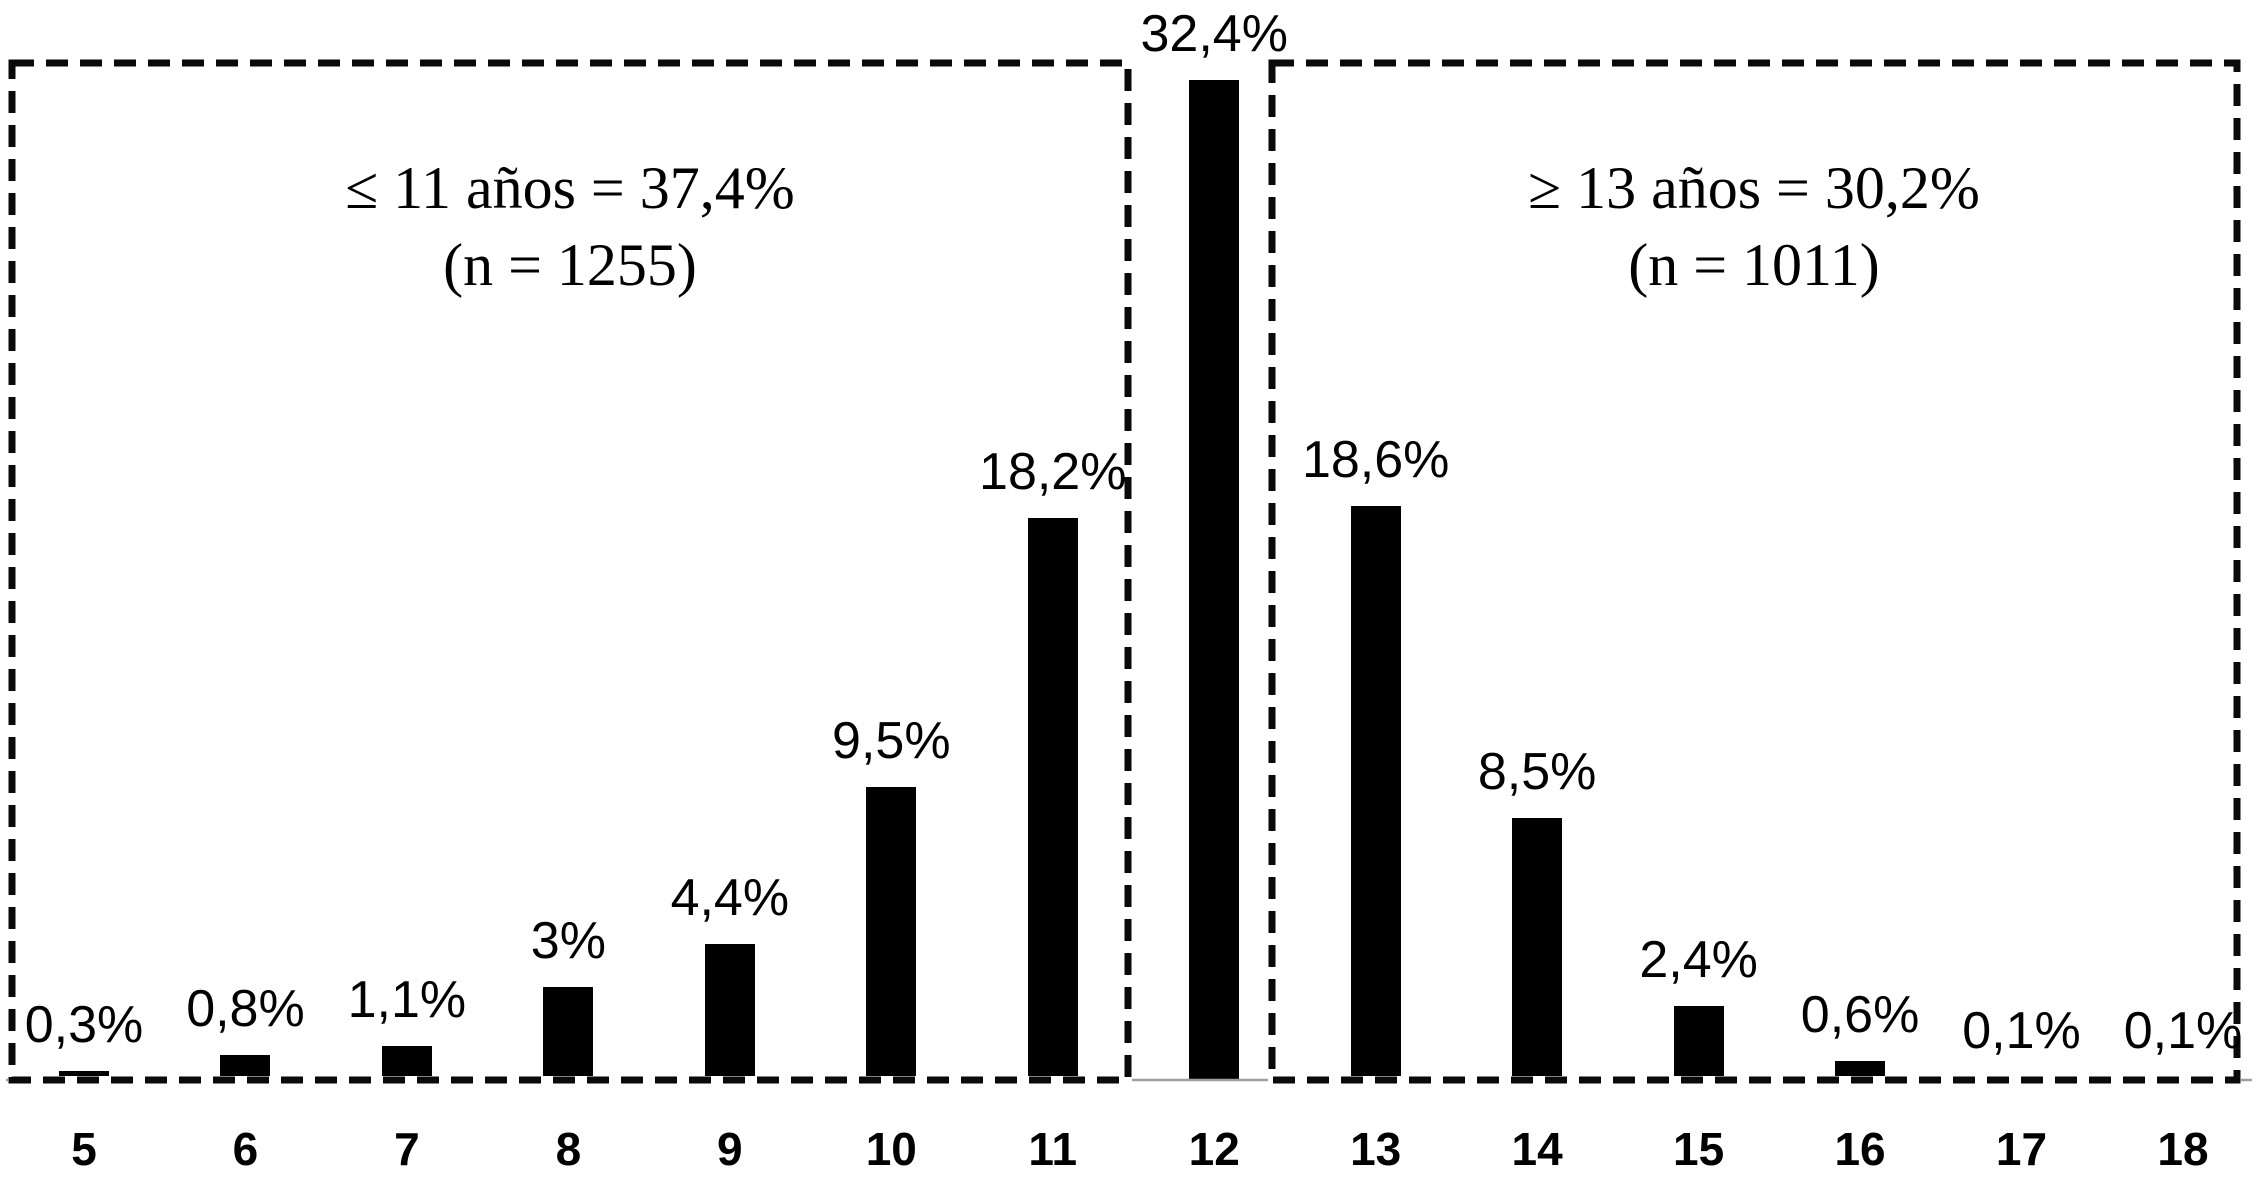 This screenshot has height=1179, width=2256. What do you see at coordinates (1214, 34) in the screenshot?
I see `bar-value-label: 32,4%` at bounding box center [1214, 34].